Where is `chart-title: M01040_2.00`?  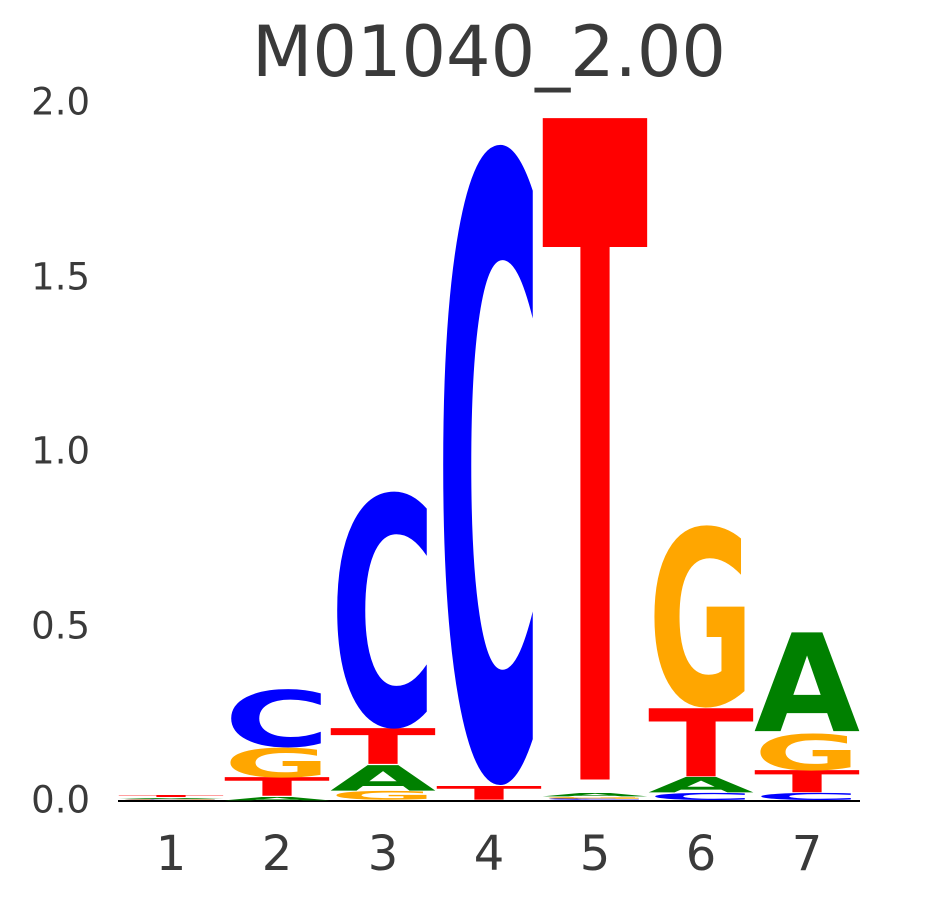 chart-title: M01040_2.00 is located at coordinates (489, 52).